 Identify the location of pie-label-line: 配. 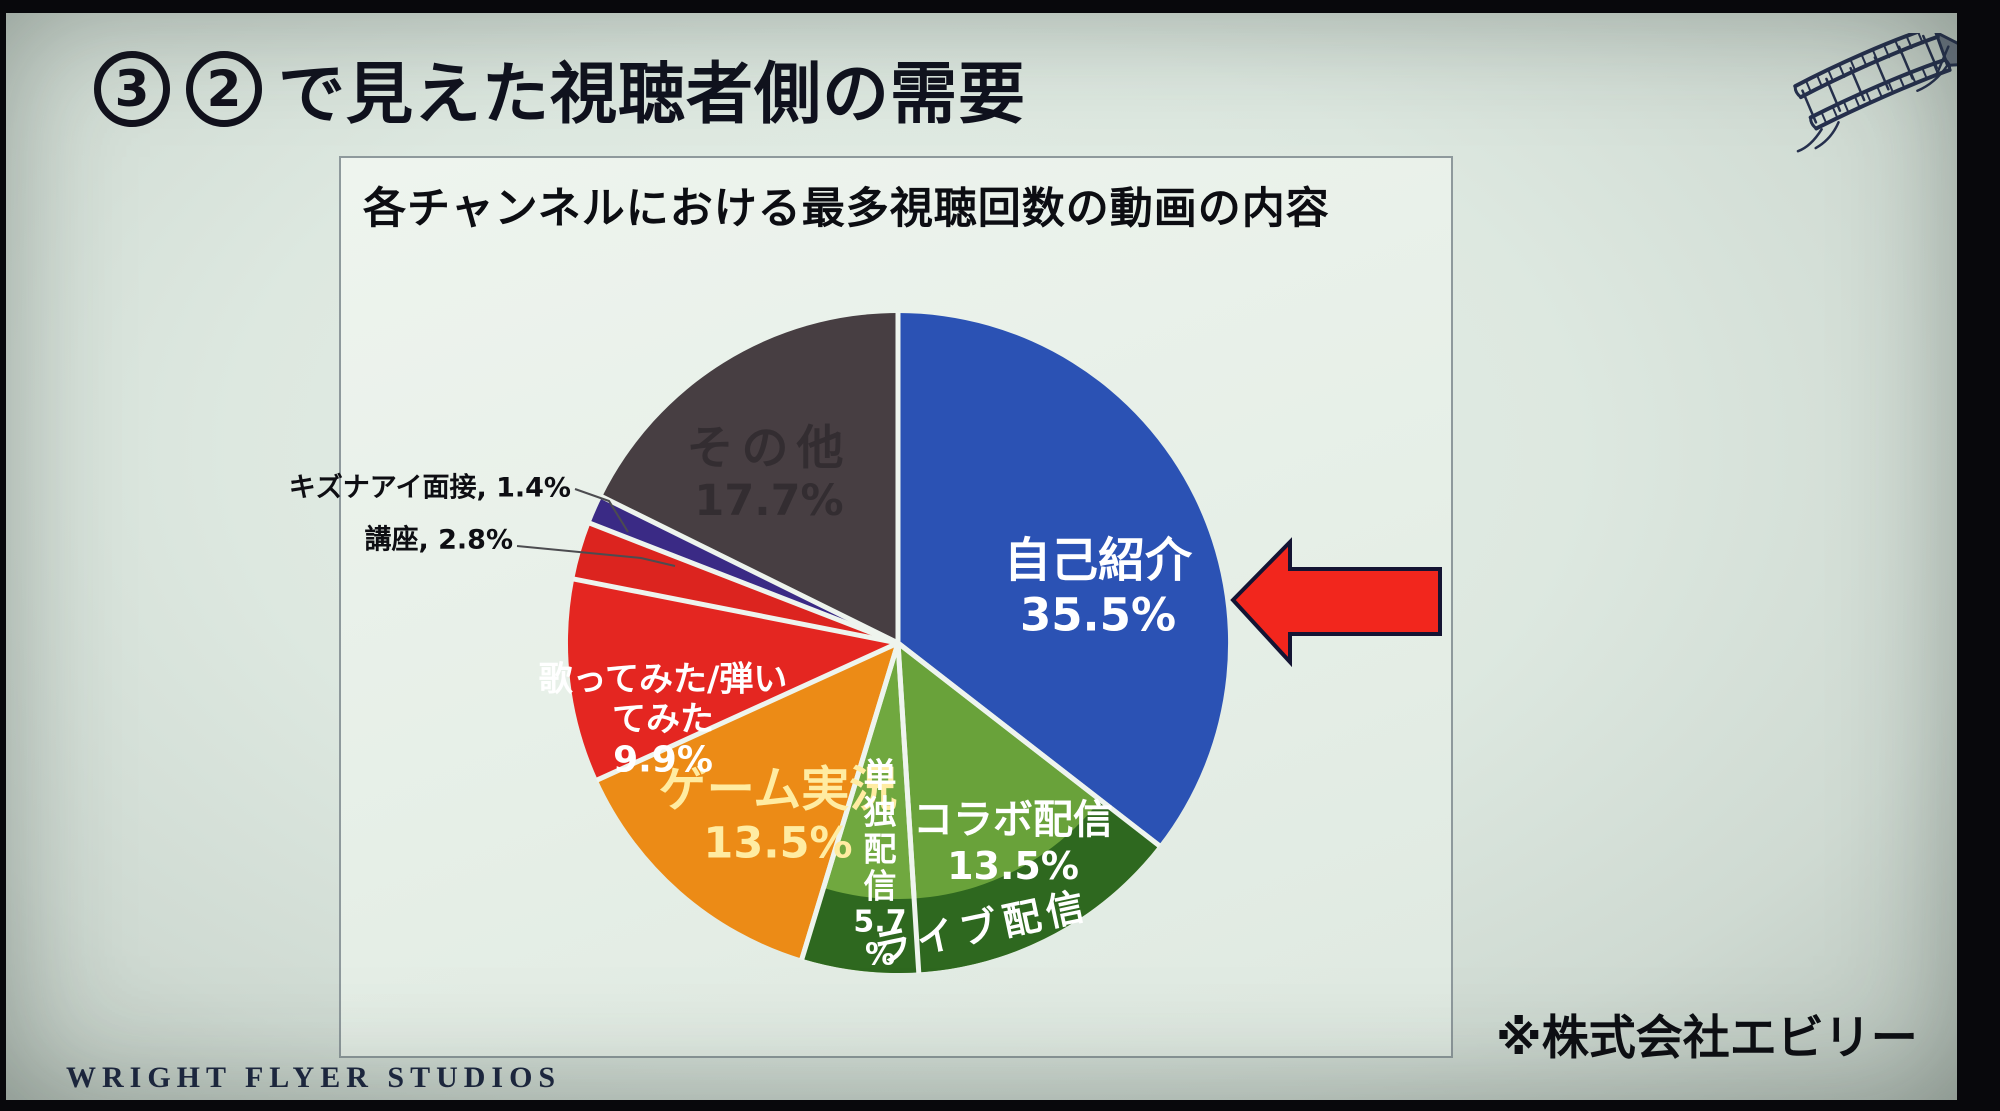
(880, 849).